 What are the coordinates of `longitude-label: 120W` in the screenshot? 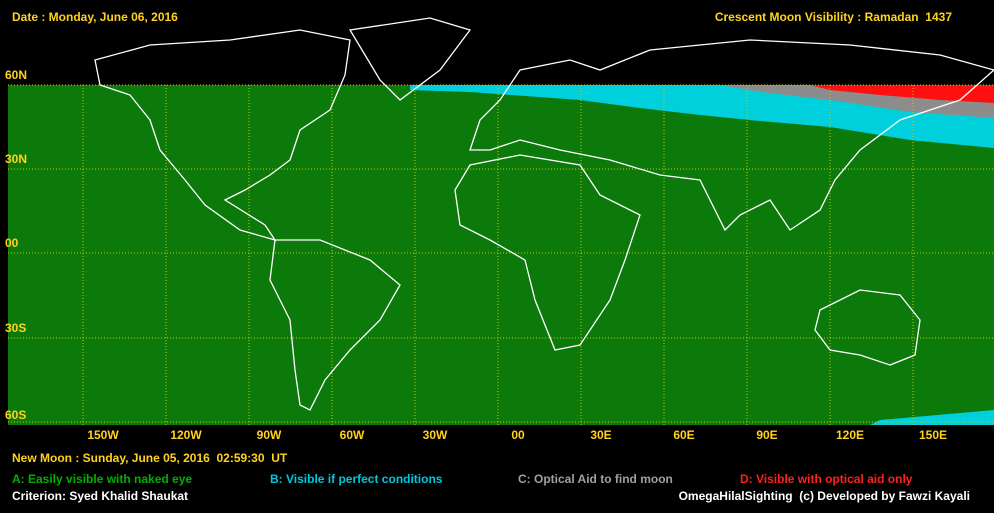 It's located at (186, 435).